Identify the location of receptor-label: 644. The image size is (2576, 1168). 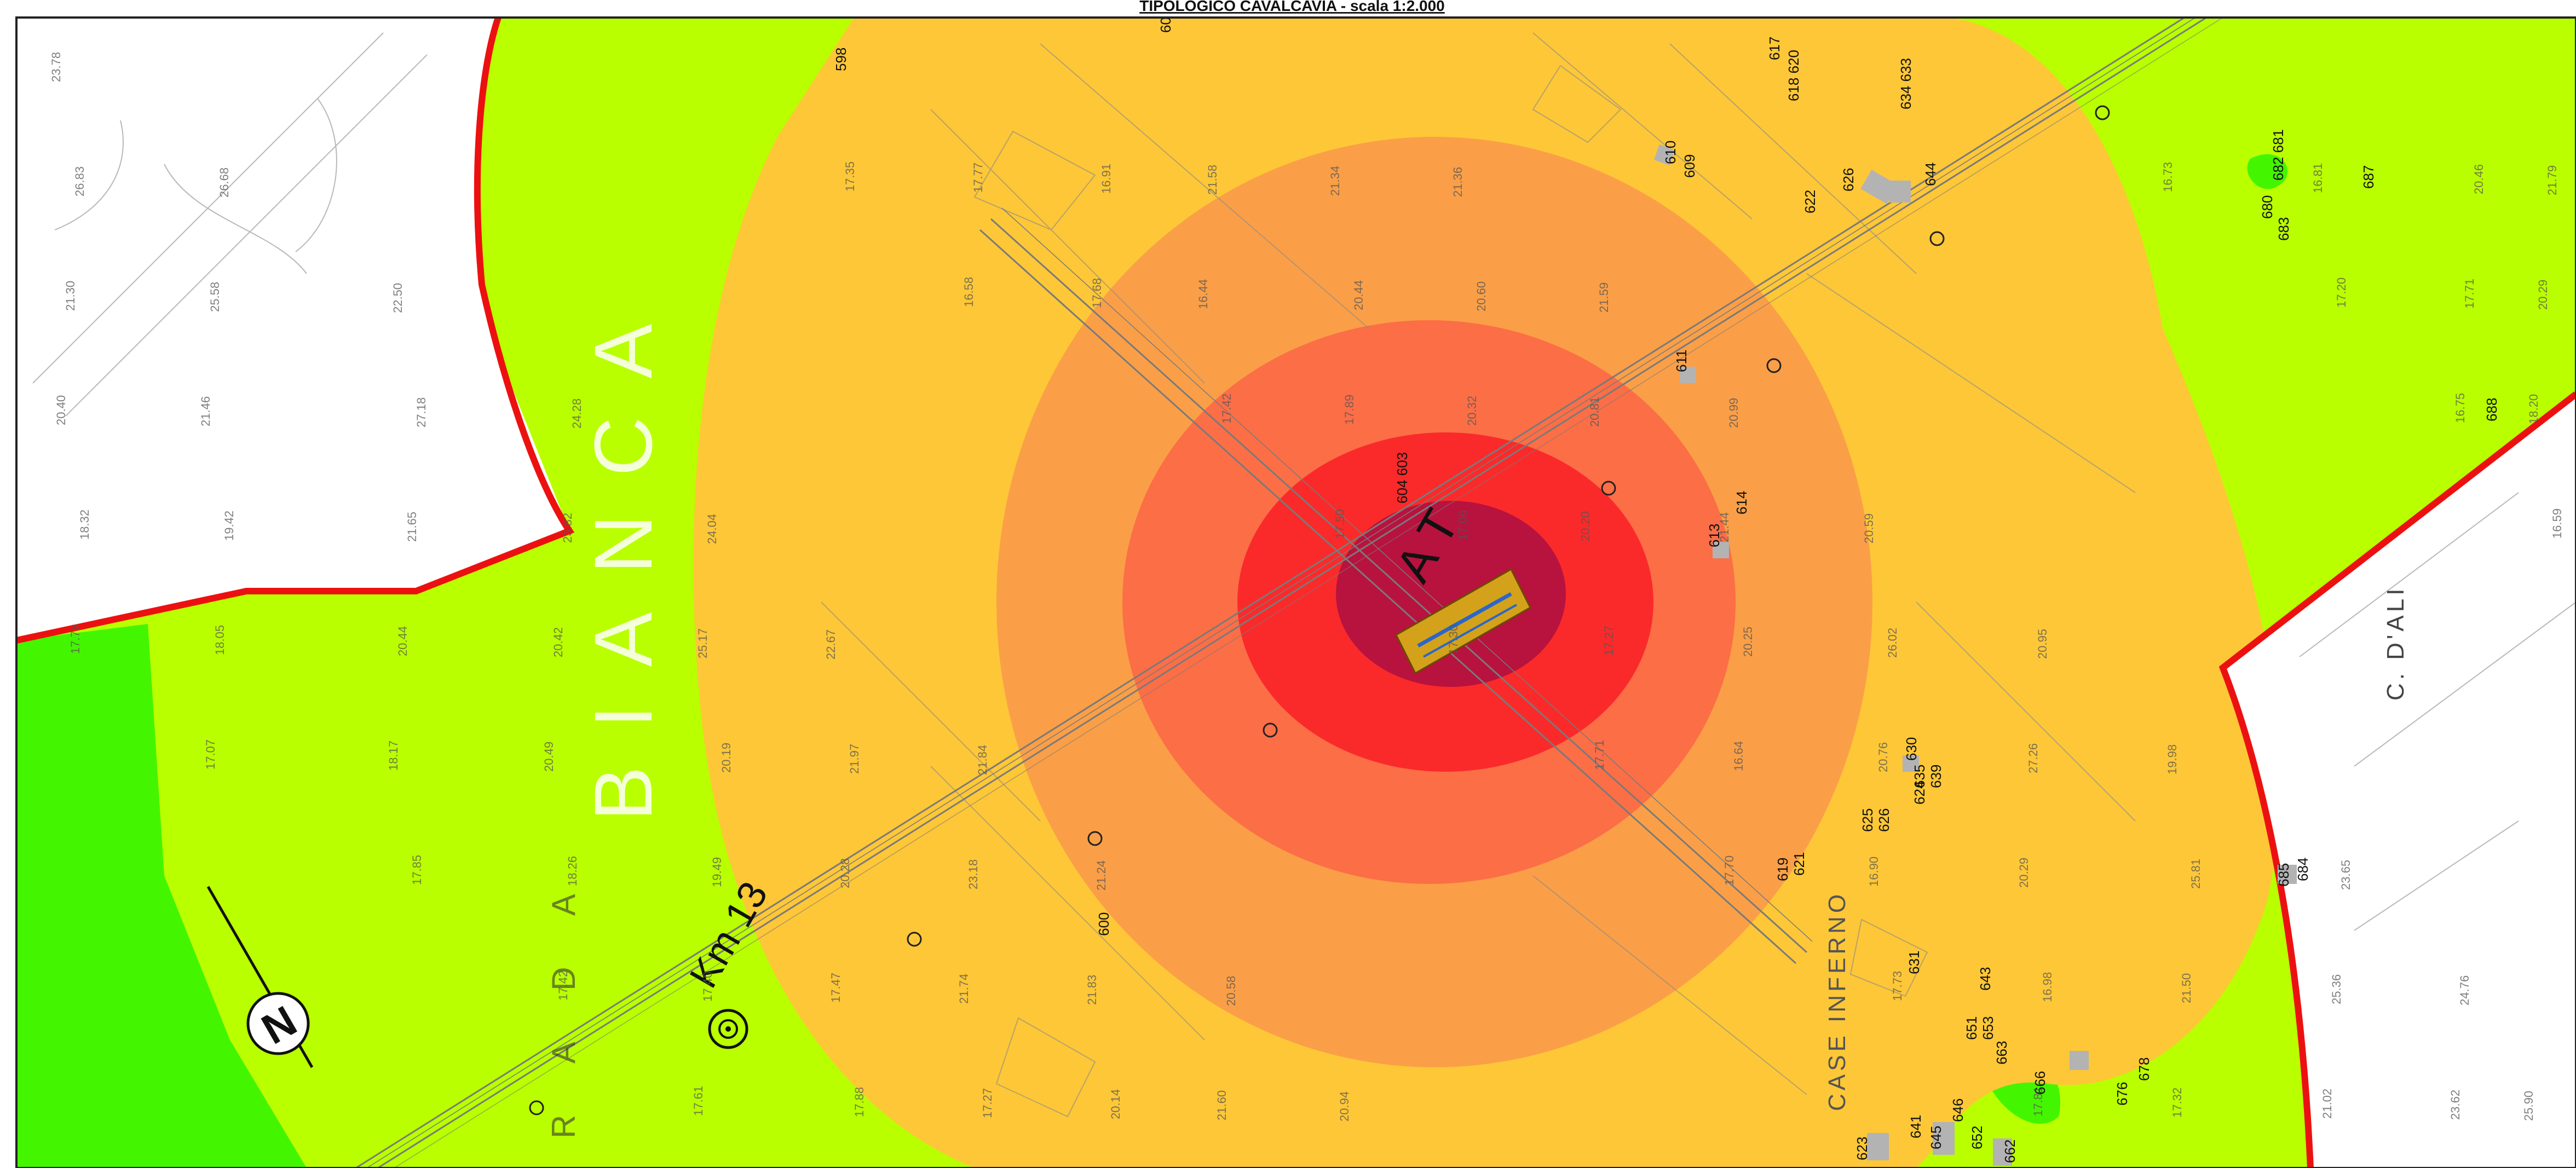
(1930, 174).